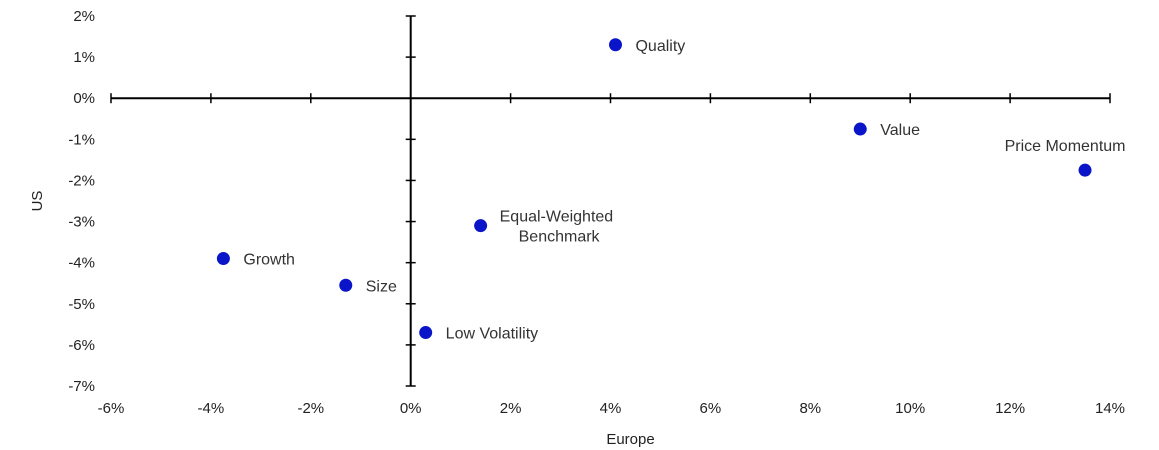 The image size is (1159, 450). What do you see at coordinates (810, 408) in the screenshot?
I see `x-tick-label: 8%` at bounding box center [810, 408].